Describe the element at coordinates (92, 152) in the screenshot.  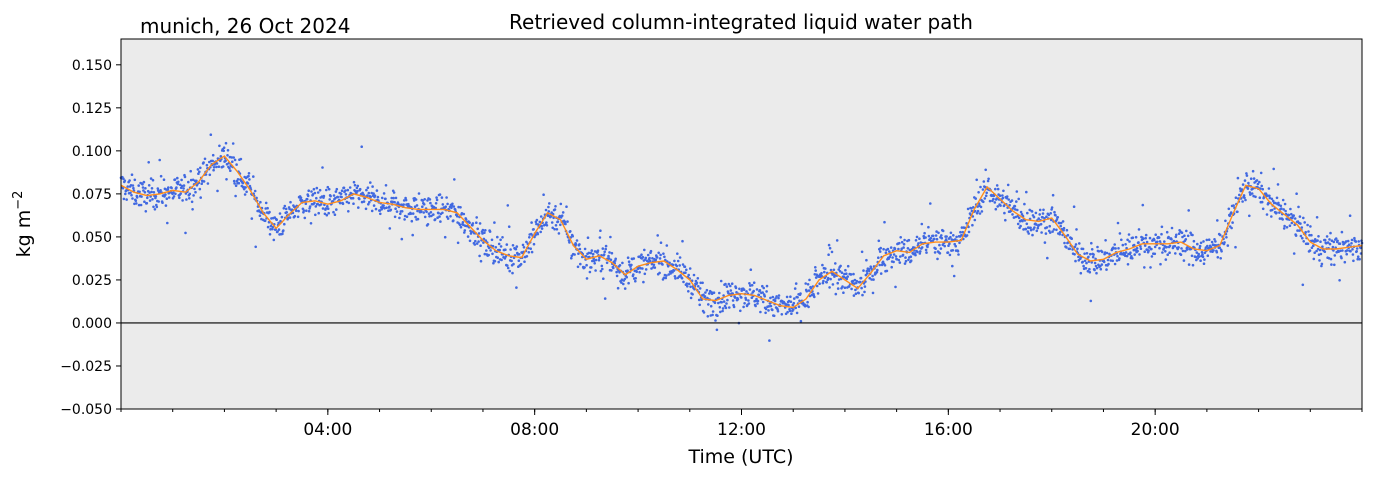
I see `y-tick-label: 0.100` at that location.